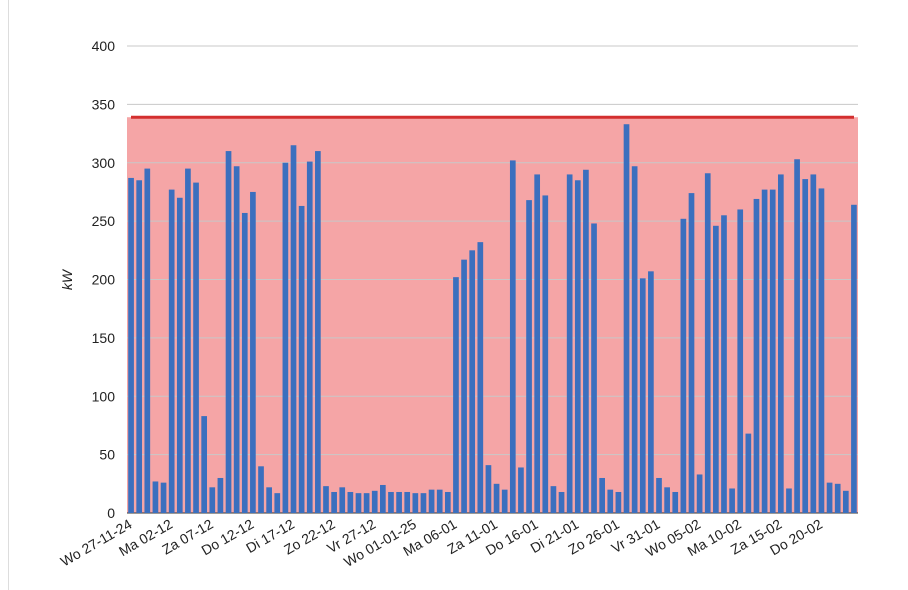  Describe the element at coordinates (104, 104) in the screenshot. I see `y-tick-label: 350` at that location.